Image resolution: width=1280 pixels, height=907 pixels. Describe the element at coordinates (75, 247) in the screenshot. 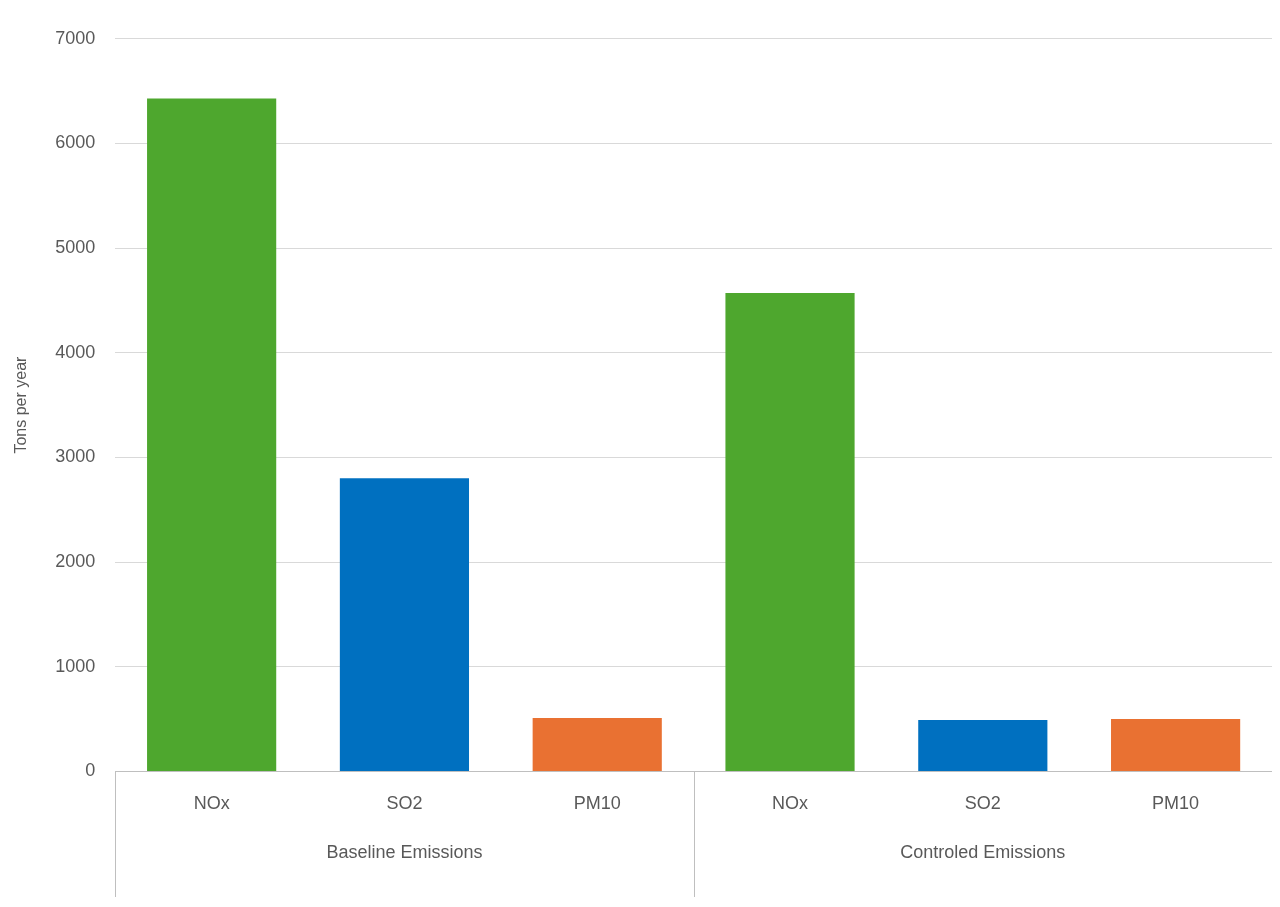

I see `y-tick-label: 5000` at that location.